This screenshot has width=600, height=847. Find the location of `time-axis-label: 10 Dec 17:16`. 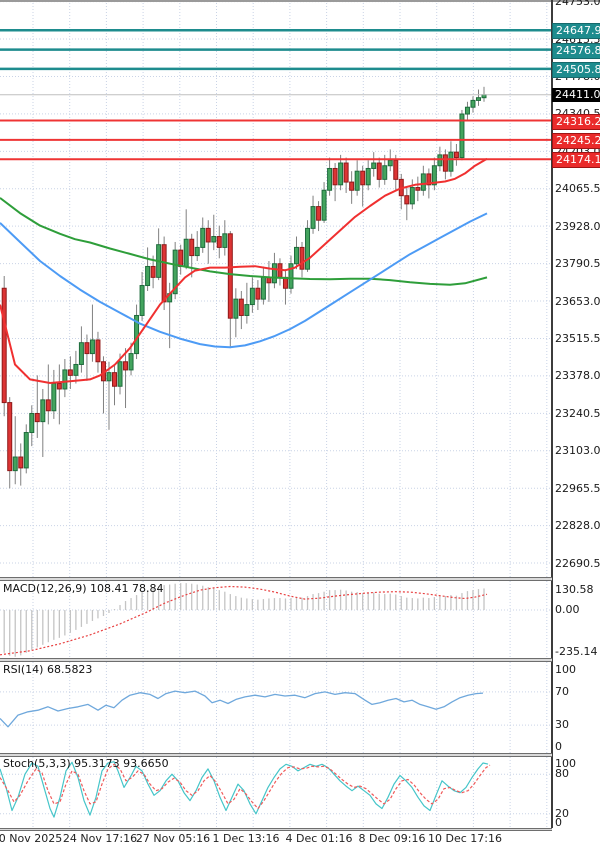

time-axis-label: 10 Dec 17:16 is located at coordinates (465, 838).